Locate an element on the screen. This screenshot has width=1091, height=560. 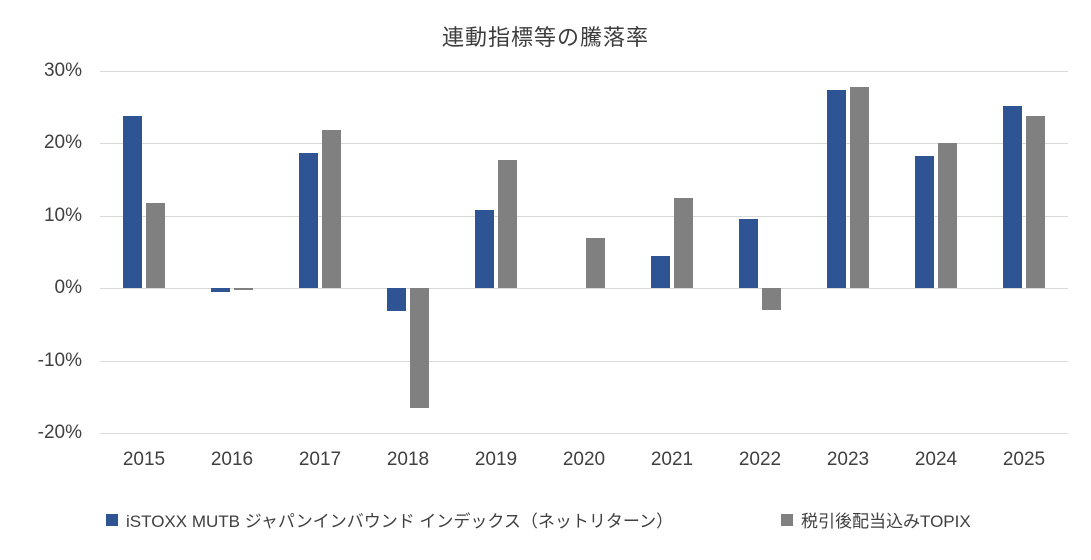
zero-axis-line is located at coordinates (584, 289).